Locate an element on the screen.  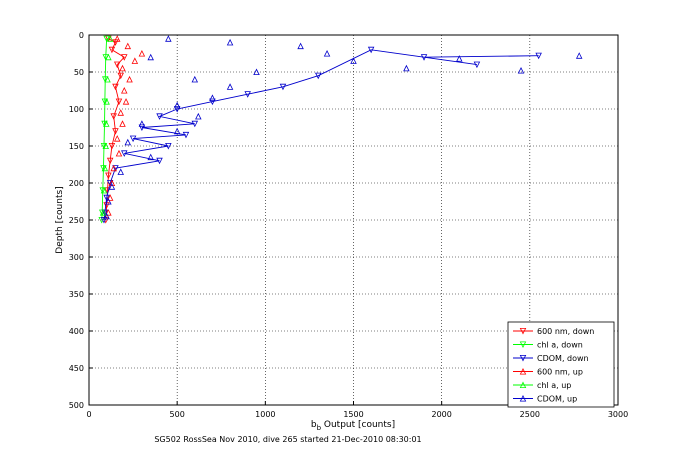
x-axis-label-subscript: b is located at coordinates (319, 428).